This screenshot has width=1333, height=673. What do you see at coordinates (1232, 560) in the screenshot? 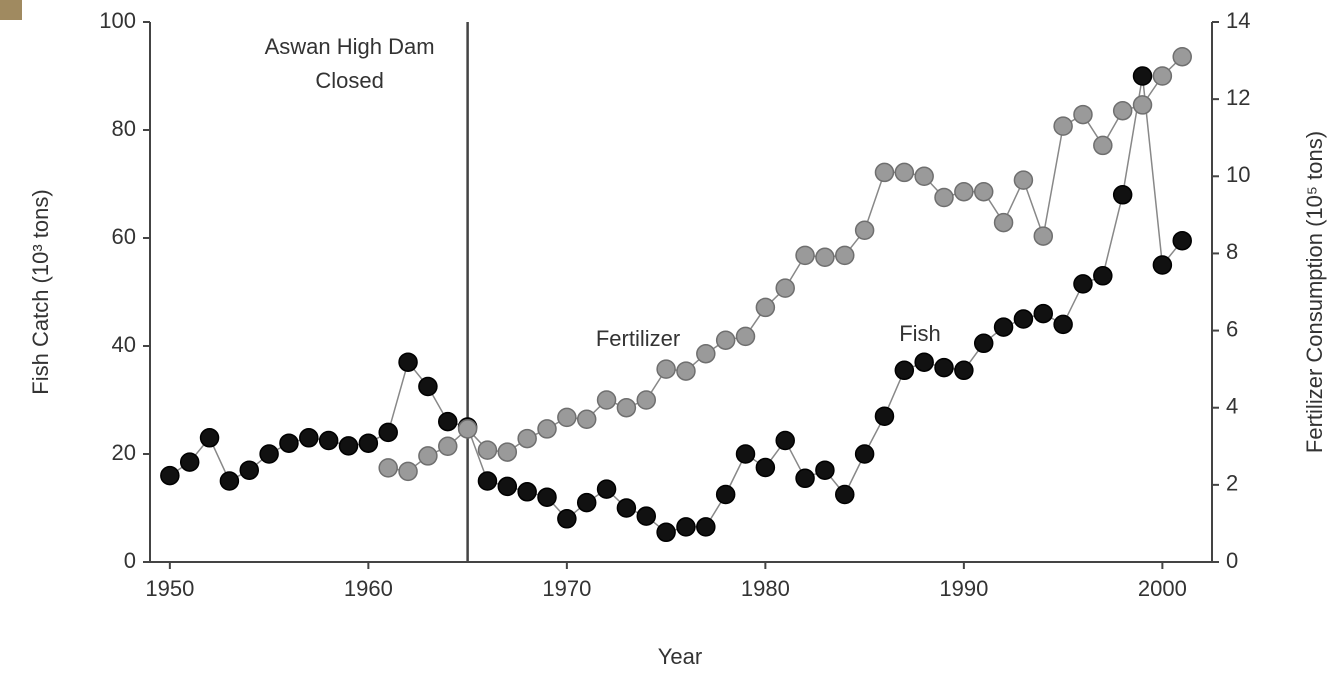
I see `y2-tick-label: 0` at bounding box center [1232, 560].